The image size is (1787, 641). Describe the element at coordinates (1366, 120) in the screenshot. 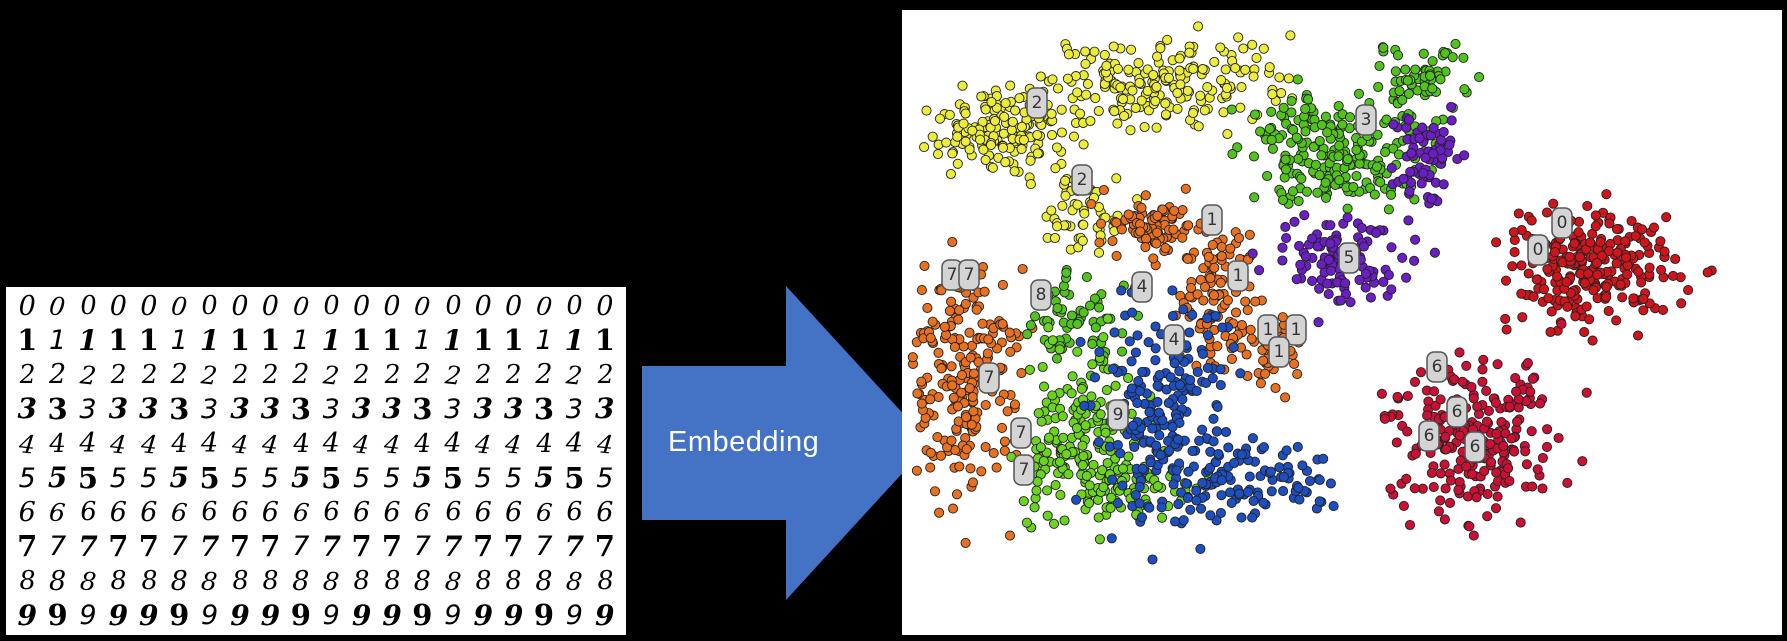

I see `cluster-label-badge: 3` at that location.